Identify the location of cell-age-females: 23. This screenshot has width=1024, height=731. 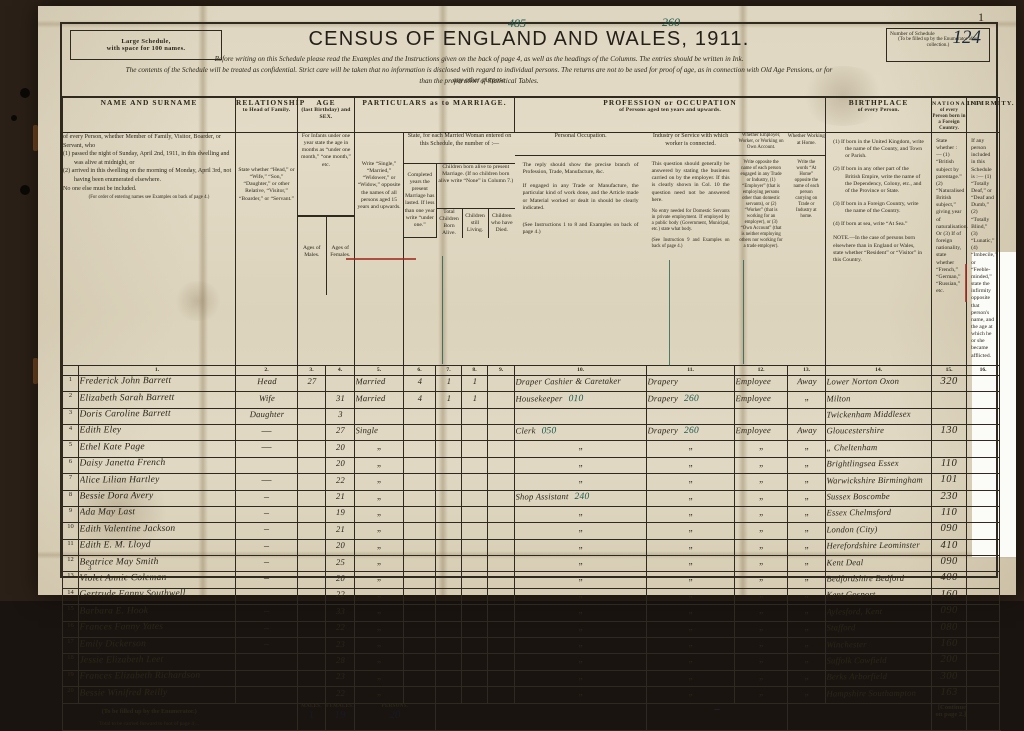
(340, 678).